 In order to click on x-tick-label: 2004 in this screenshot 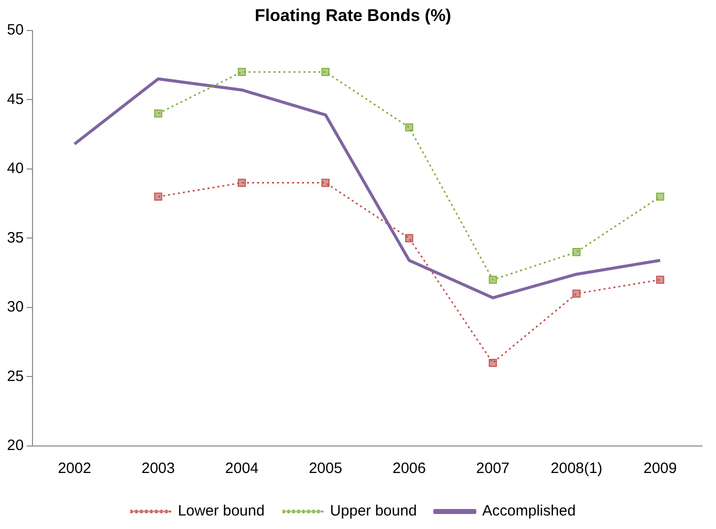, I will do `click(242, 469)`.